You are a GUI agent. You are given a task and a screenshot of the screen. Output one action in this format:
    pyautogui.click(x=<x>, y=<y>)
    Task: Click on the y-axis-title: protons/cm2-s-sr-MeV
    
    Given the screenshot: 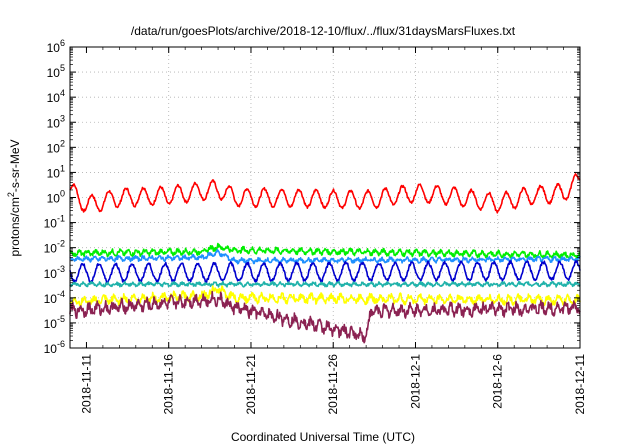 What is the action you would take?
    pyautogui.click(x=14, y=197)
    